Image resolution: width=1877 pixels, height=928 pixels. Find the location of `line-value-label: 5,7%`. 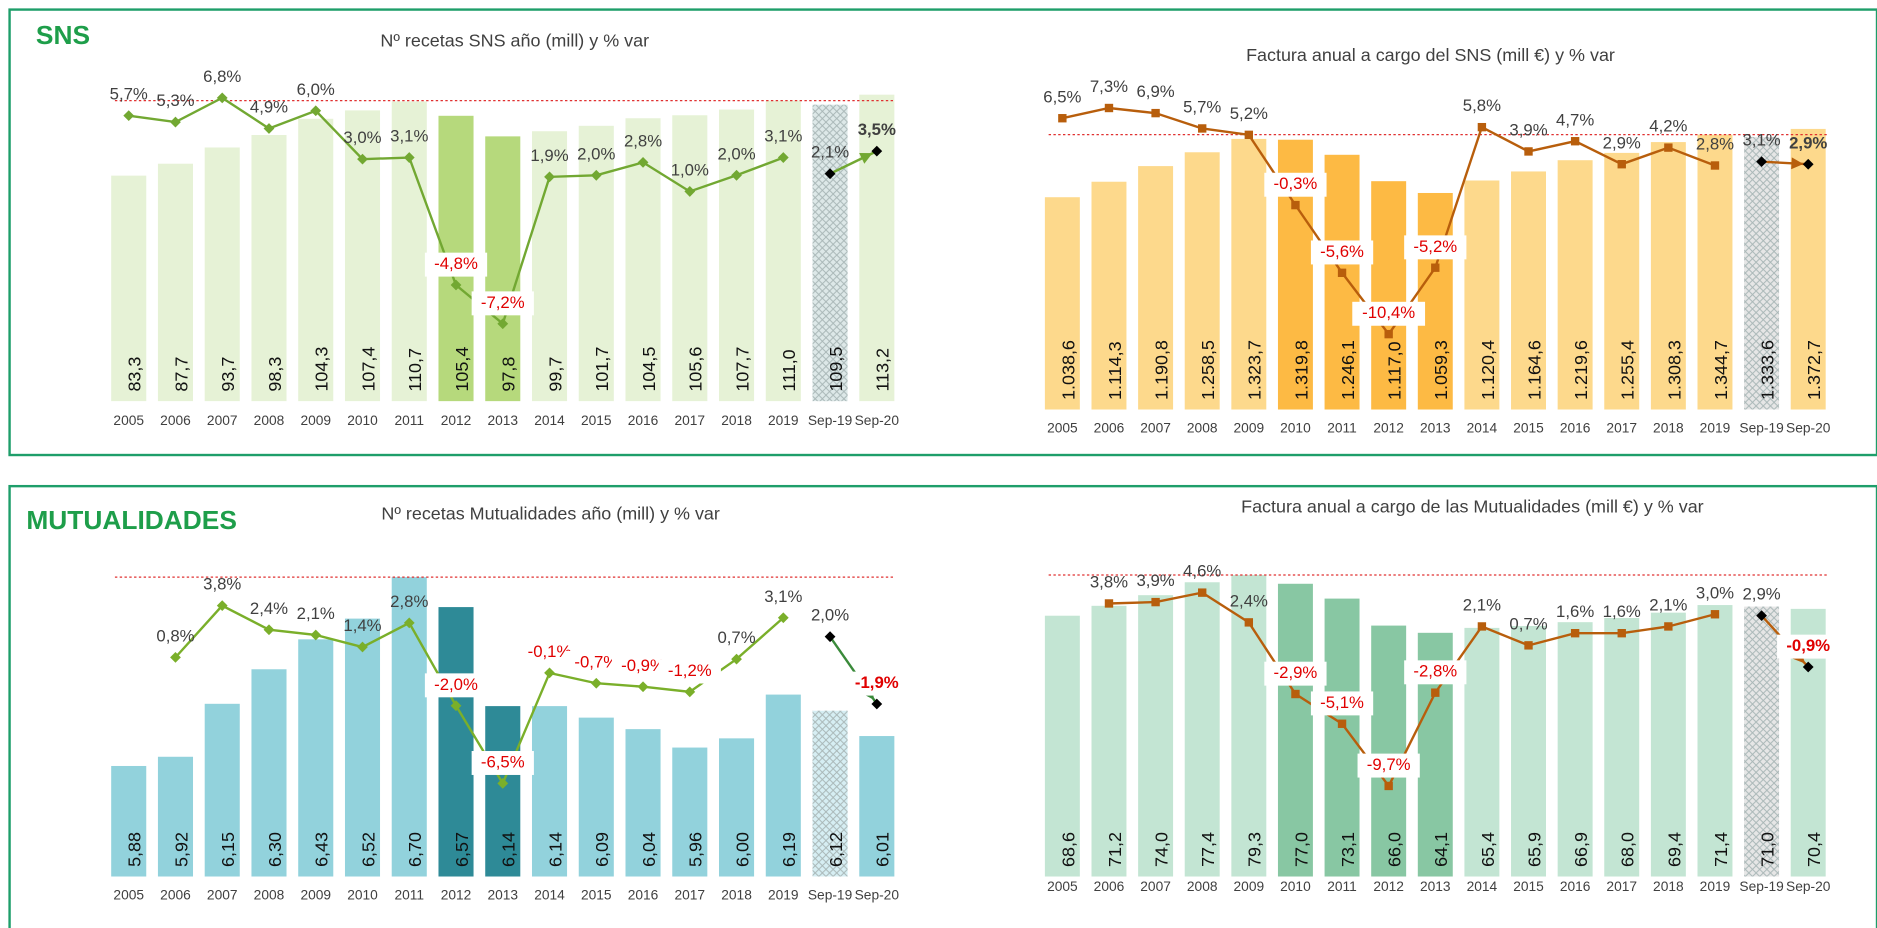

line-value-label: 5,7% is located at coordinates (129, 94).